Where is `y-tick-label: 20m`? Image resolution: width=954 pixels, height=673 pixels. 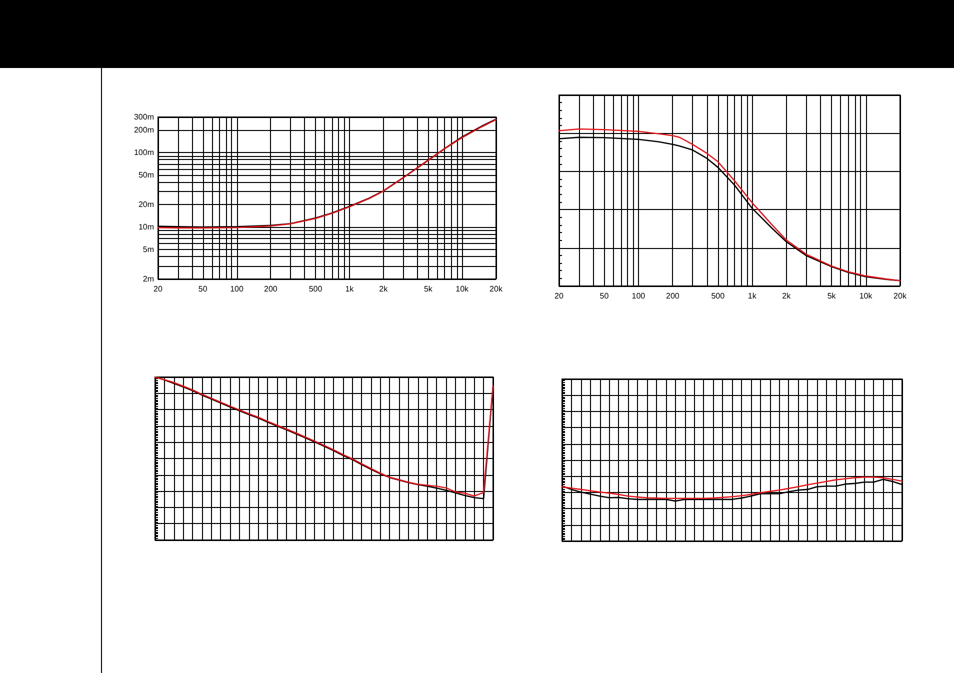 y-tick-label: 20m is located at coordinates (146, 205).